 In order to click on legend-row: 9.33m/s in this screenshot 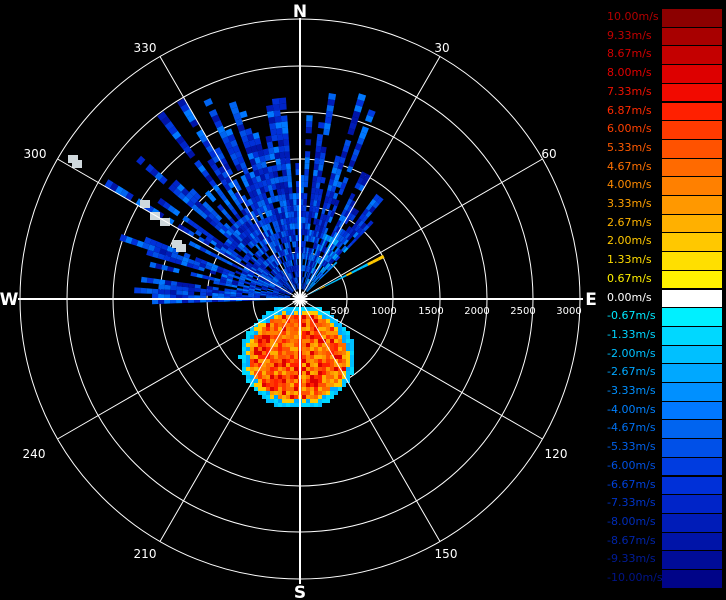, I will do `click(664, 36)`.